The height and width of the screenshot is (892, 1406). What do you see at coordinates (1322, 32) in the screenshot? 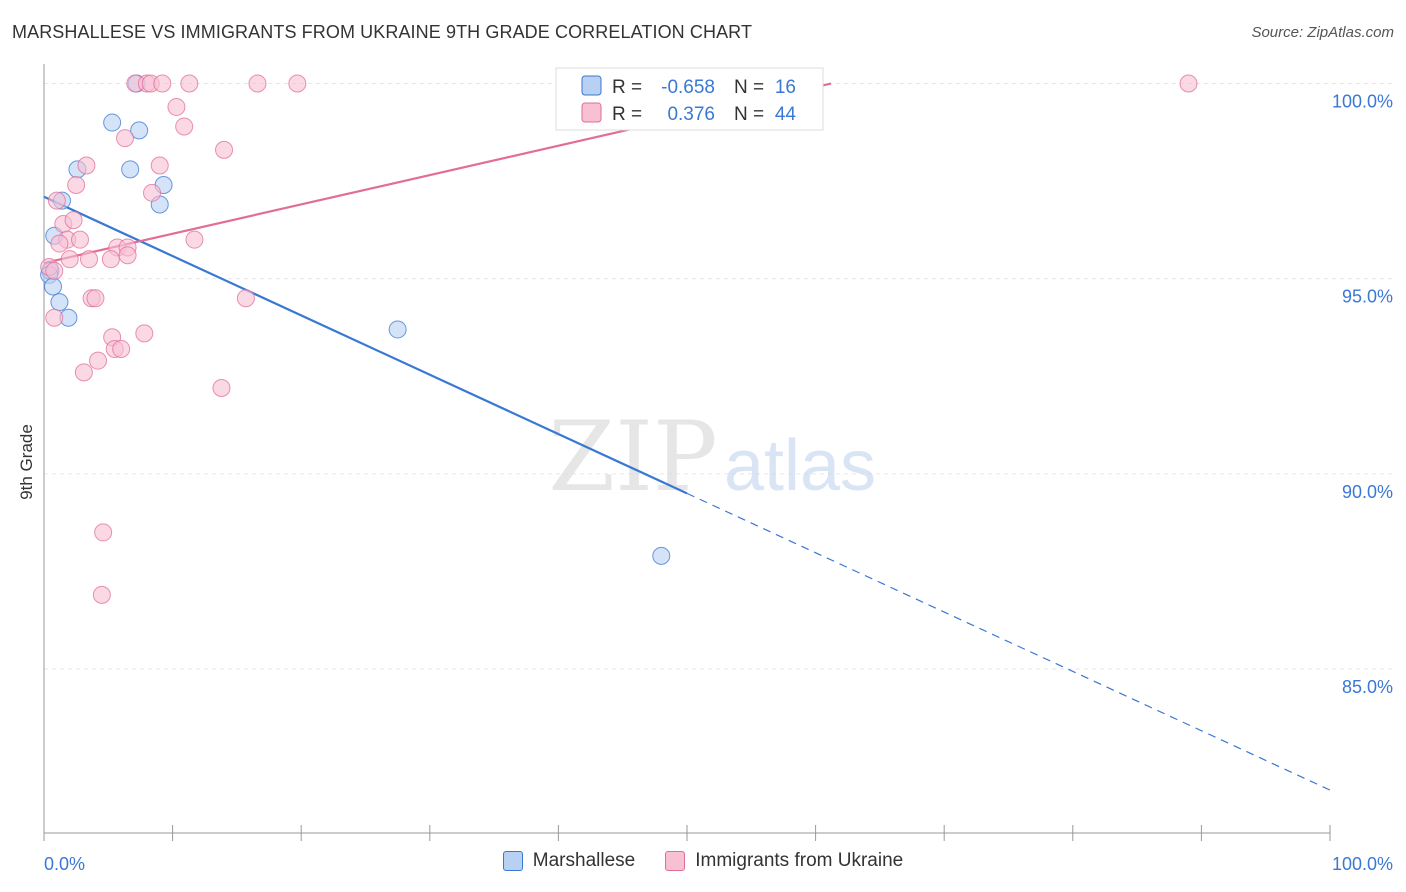
I see `source-label: Source: ZipAtlas.com` at bounding box center [1322, 32].